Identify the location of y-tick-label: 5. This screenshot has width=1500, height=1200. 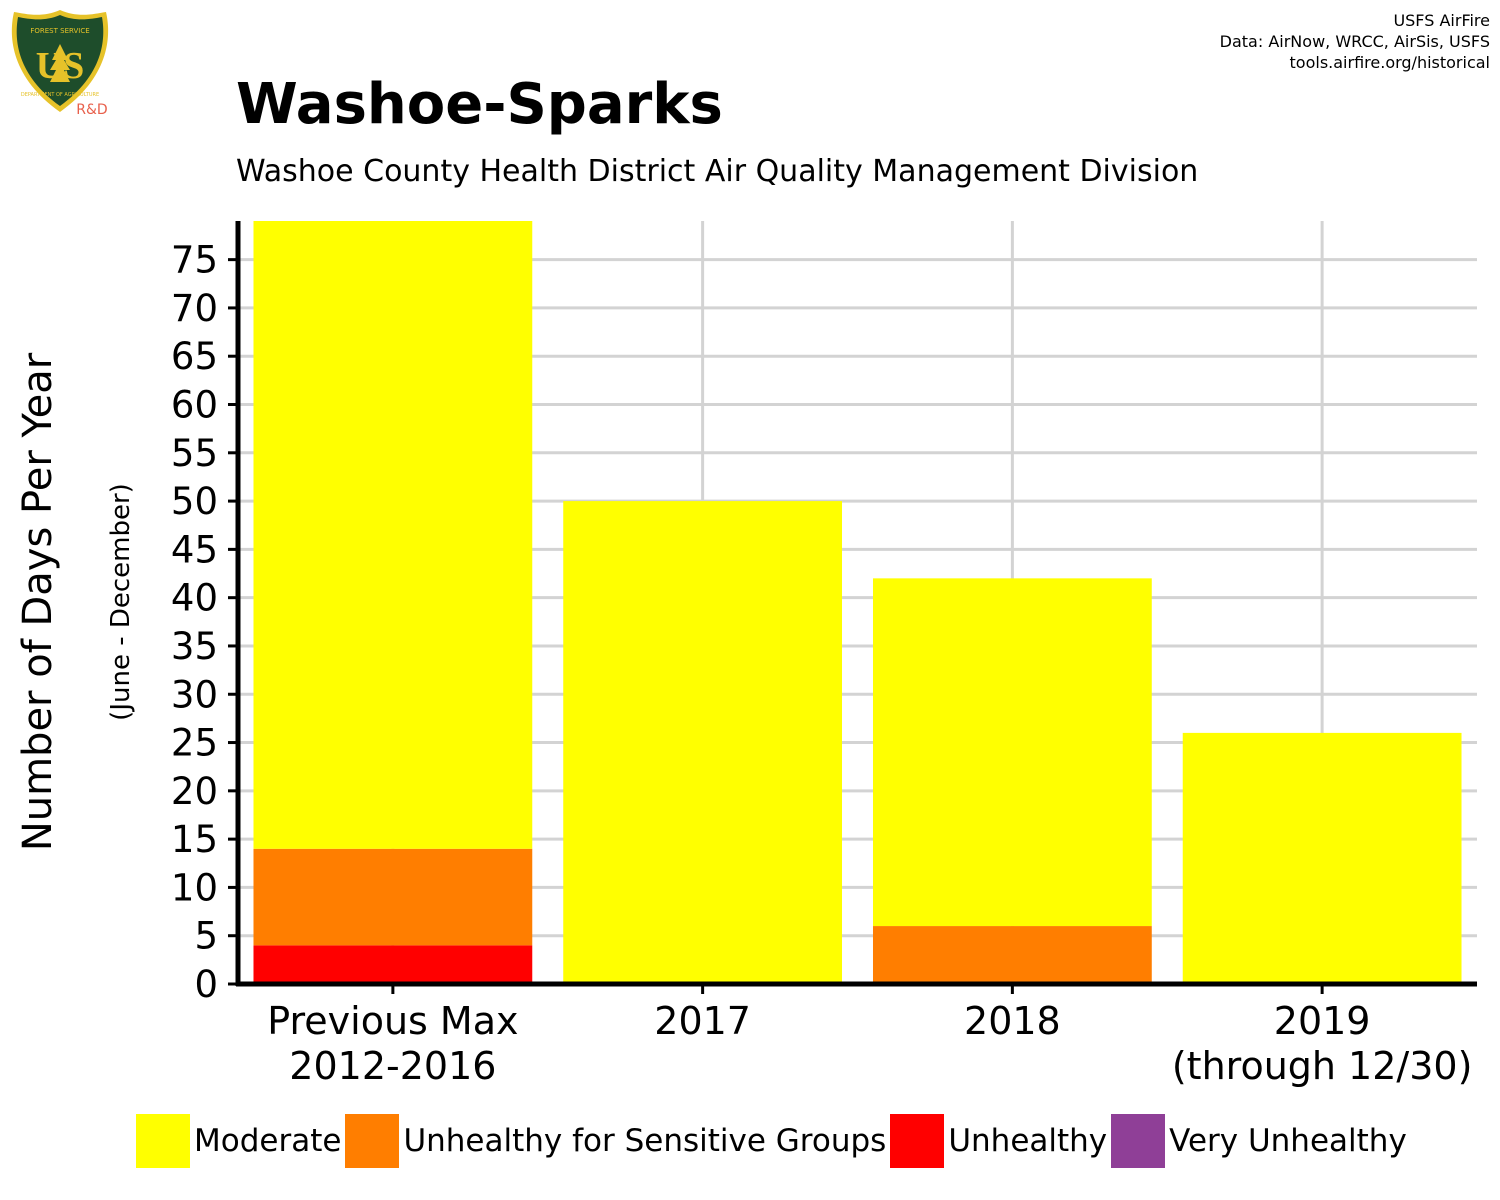
(206, 936).